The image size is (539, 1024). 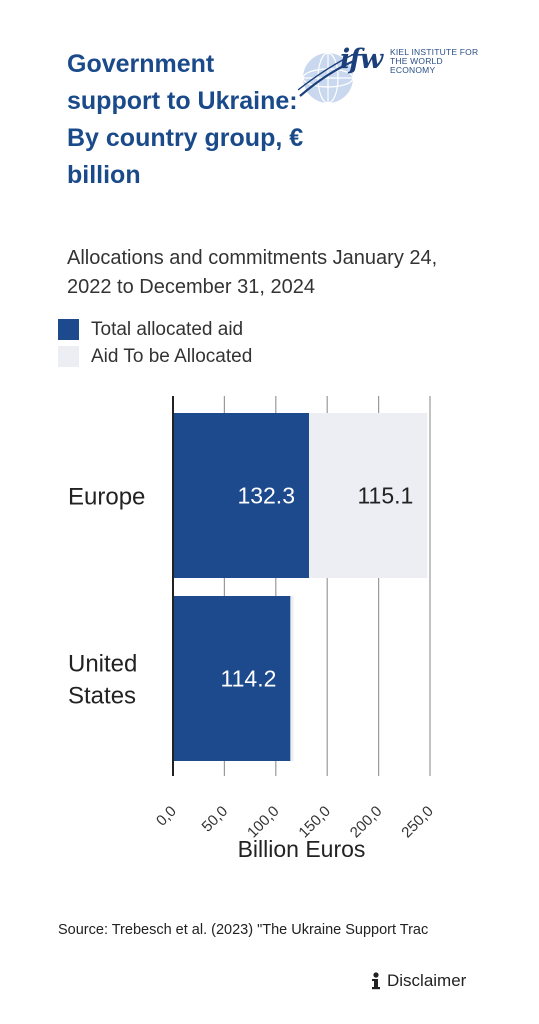 I want to click on bar-europe-aid-to-be-allocated, so click(x=368, y=495).